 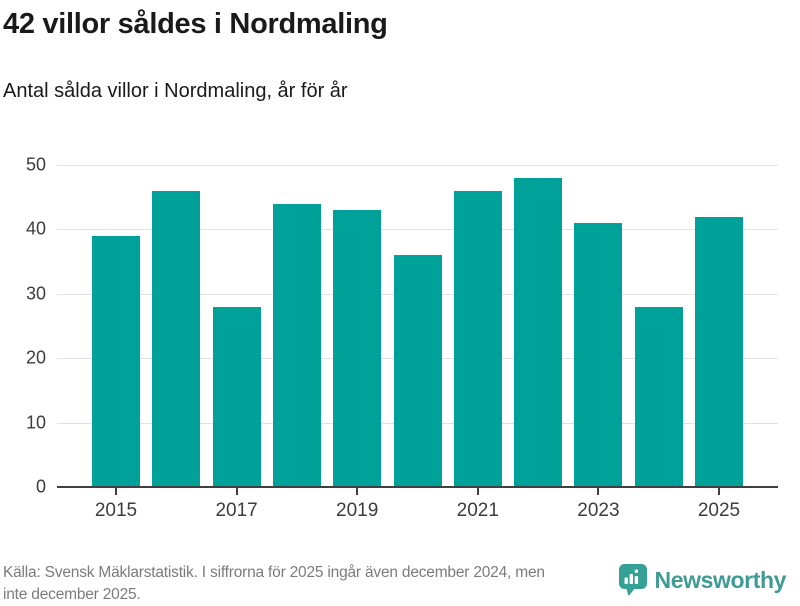 What do you see at coordinates (40, 486) in the screenshot?
I see `y-tick-label: 0` at bounding box center [40, 486].